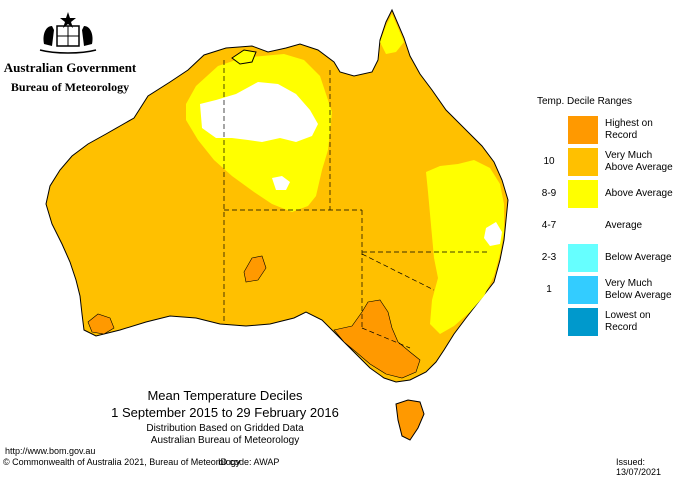 The height and width of the screenshot is (477, 680). What do you see at coordinates (70, 67) in the screenshot?
I see `government-title: Australian Government` at bounding box center [70, 67].